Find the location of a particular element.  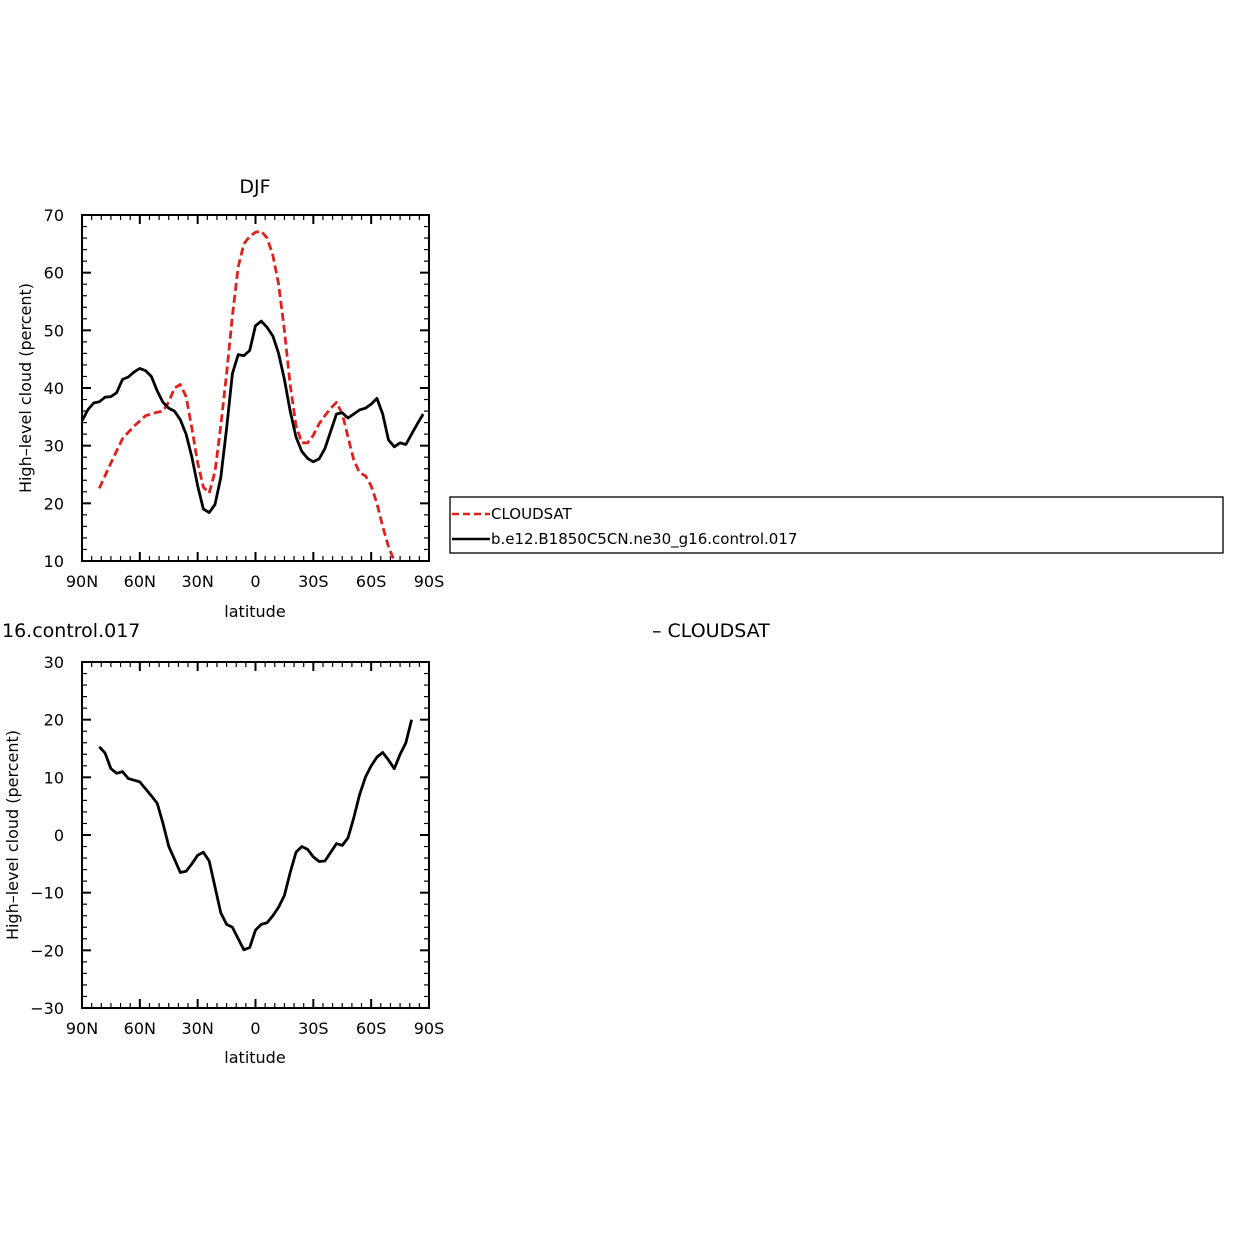

bottom-y-tick-label: −10 is located at coordinates (47, 893).